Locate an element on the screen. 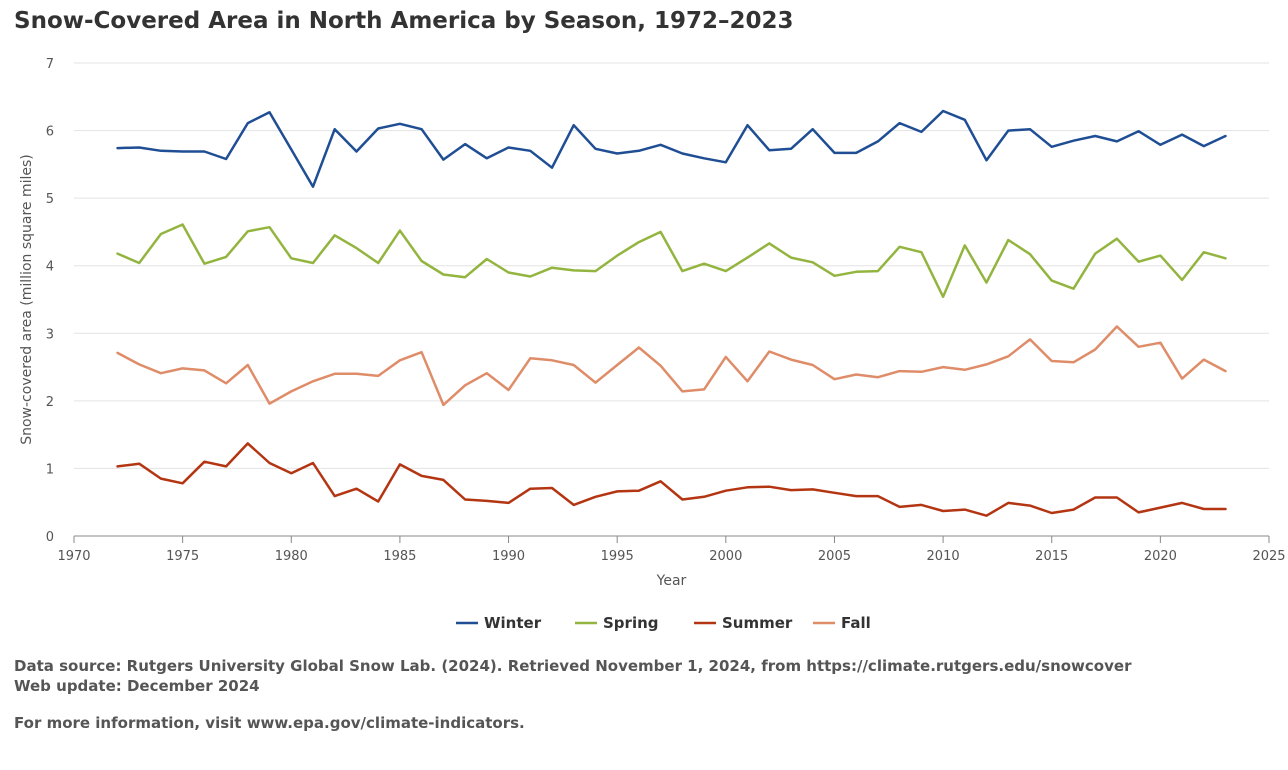  x-tick-label: 1975 is located at coordinates (182, 556).